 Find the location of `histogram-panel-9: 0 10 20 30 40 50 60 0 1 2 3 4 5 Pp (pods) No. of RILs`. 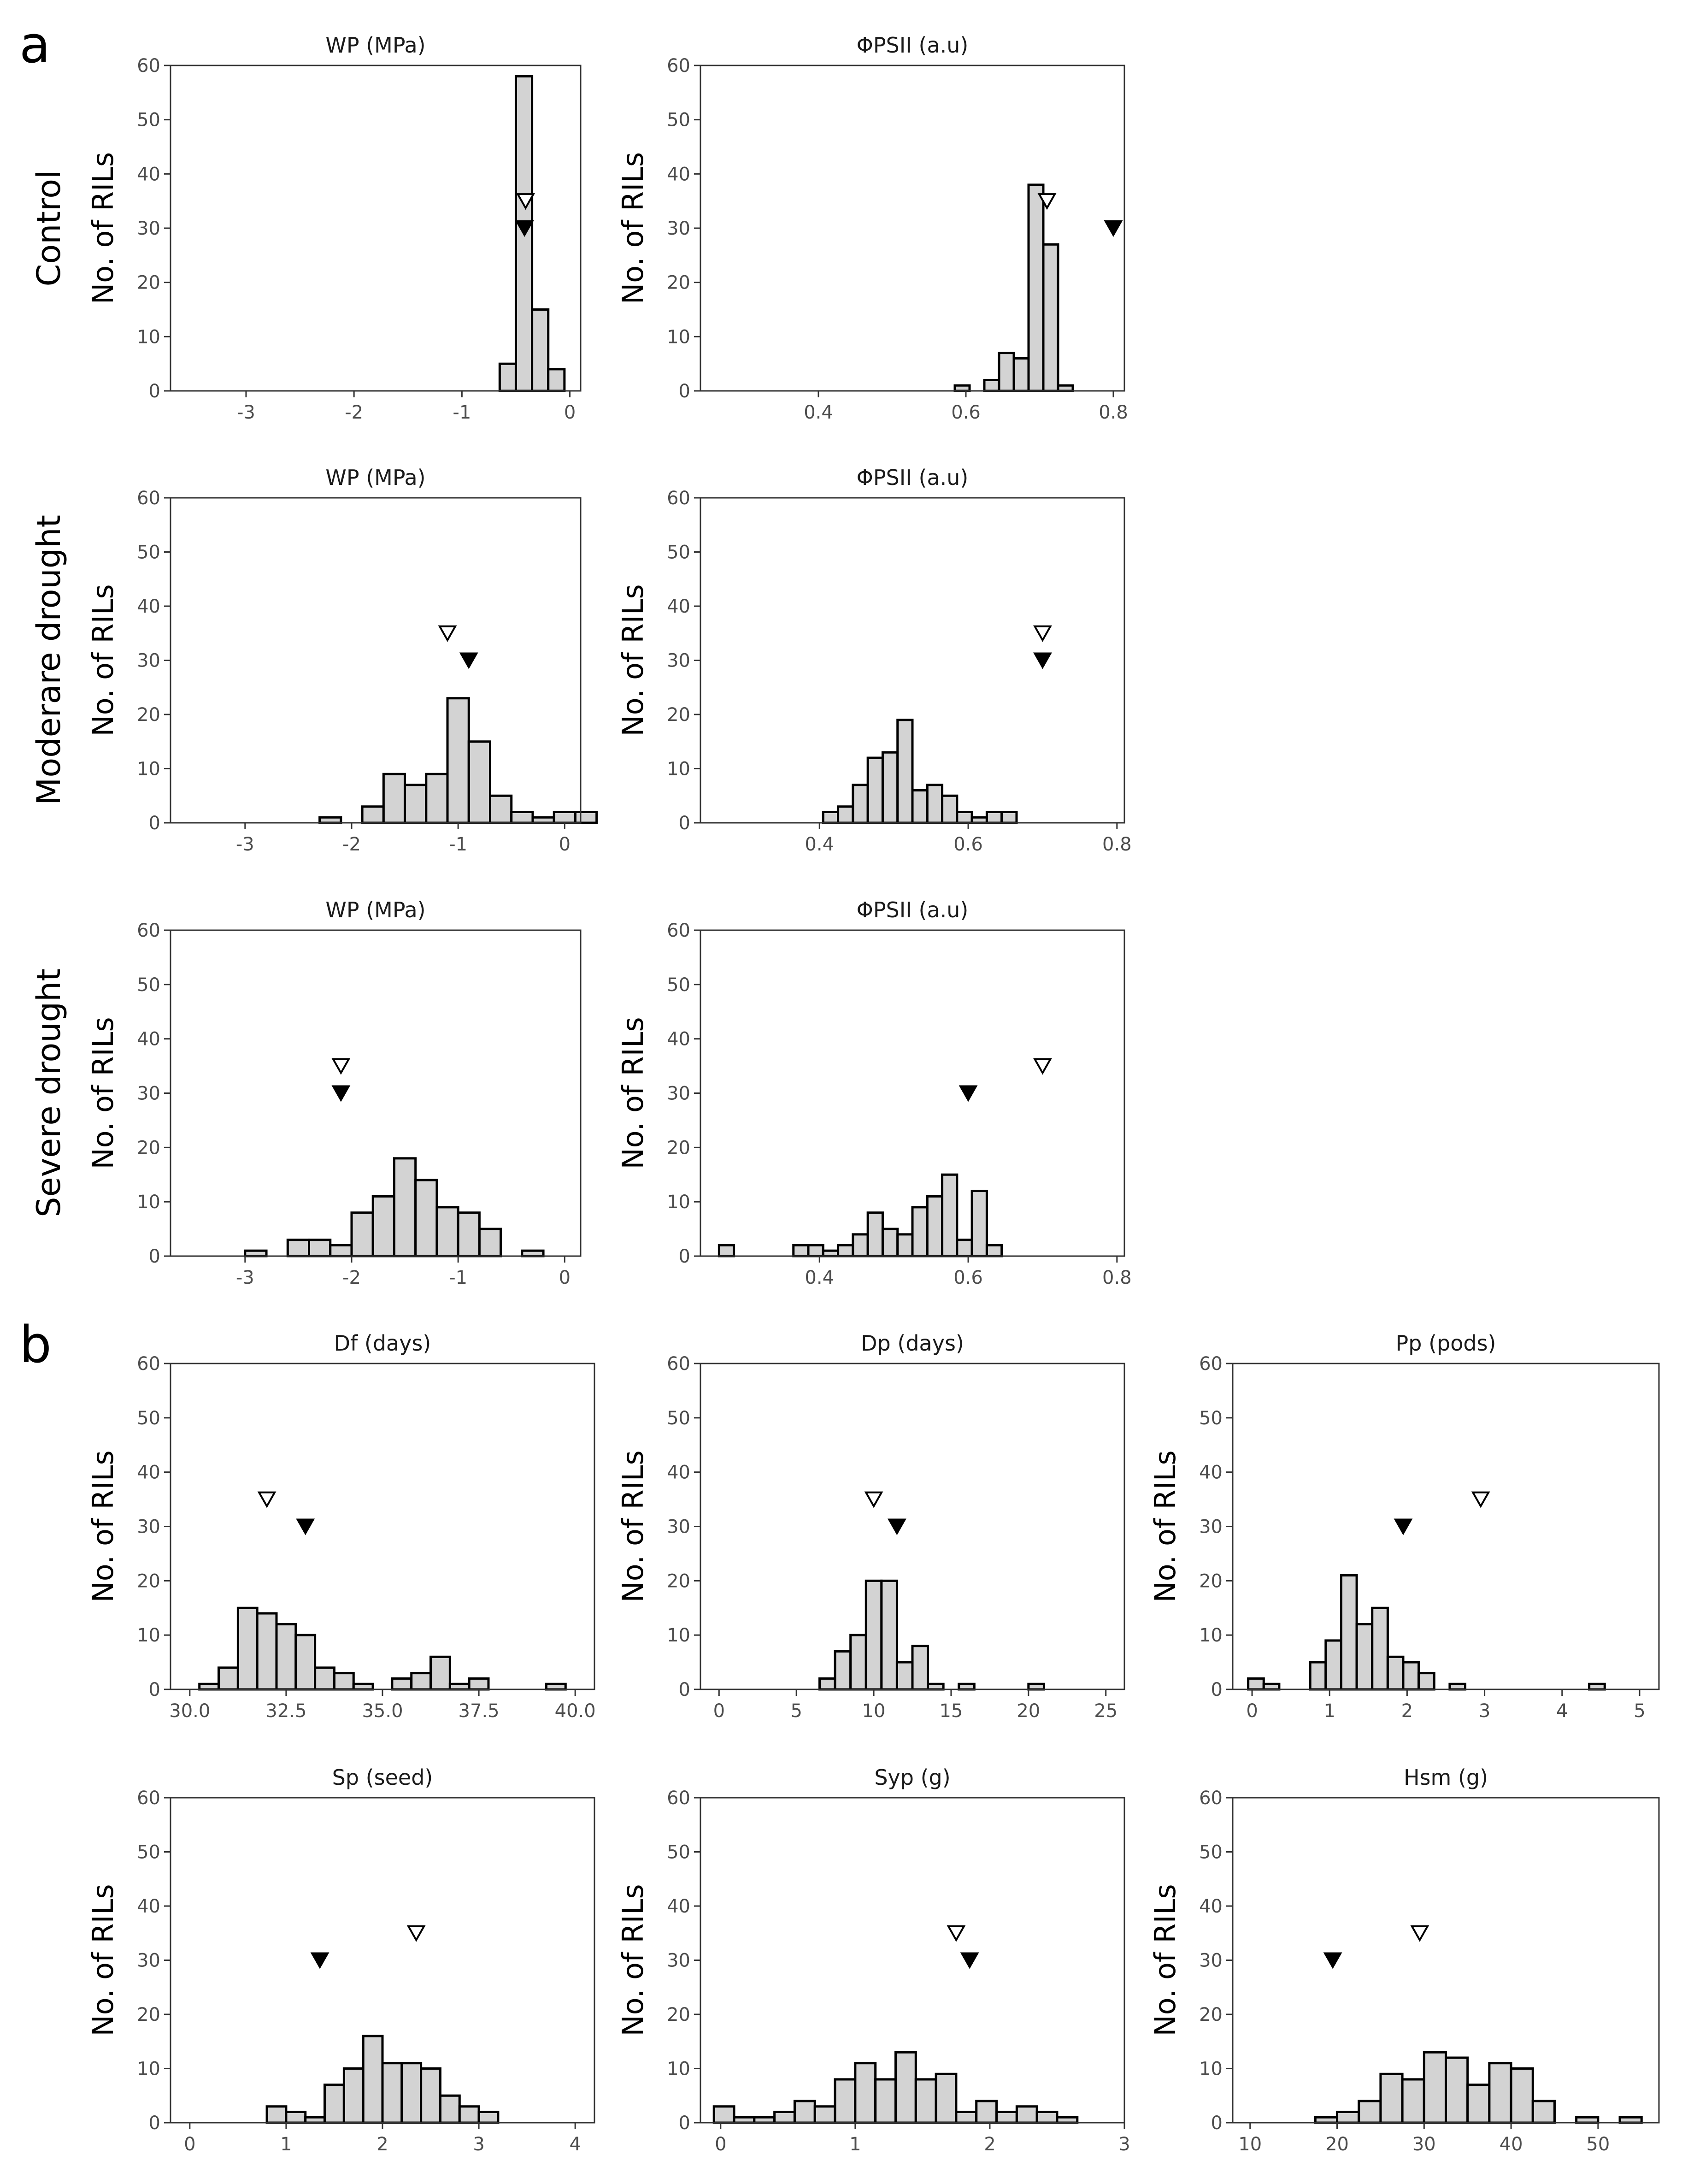

histogram-panel-9: 0 10 20 30 40 50 60 0 1 2 3 4 5 Pp (pods) No. of RILs is located at coordinates (1404, 1526).